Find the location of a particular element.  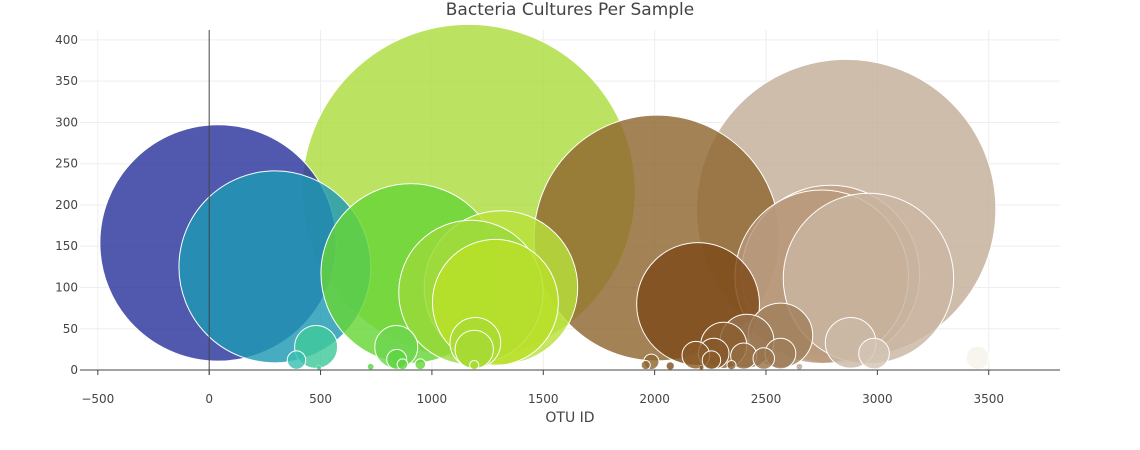

y-tick-label: 100 is located at coordinates (66, 288).